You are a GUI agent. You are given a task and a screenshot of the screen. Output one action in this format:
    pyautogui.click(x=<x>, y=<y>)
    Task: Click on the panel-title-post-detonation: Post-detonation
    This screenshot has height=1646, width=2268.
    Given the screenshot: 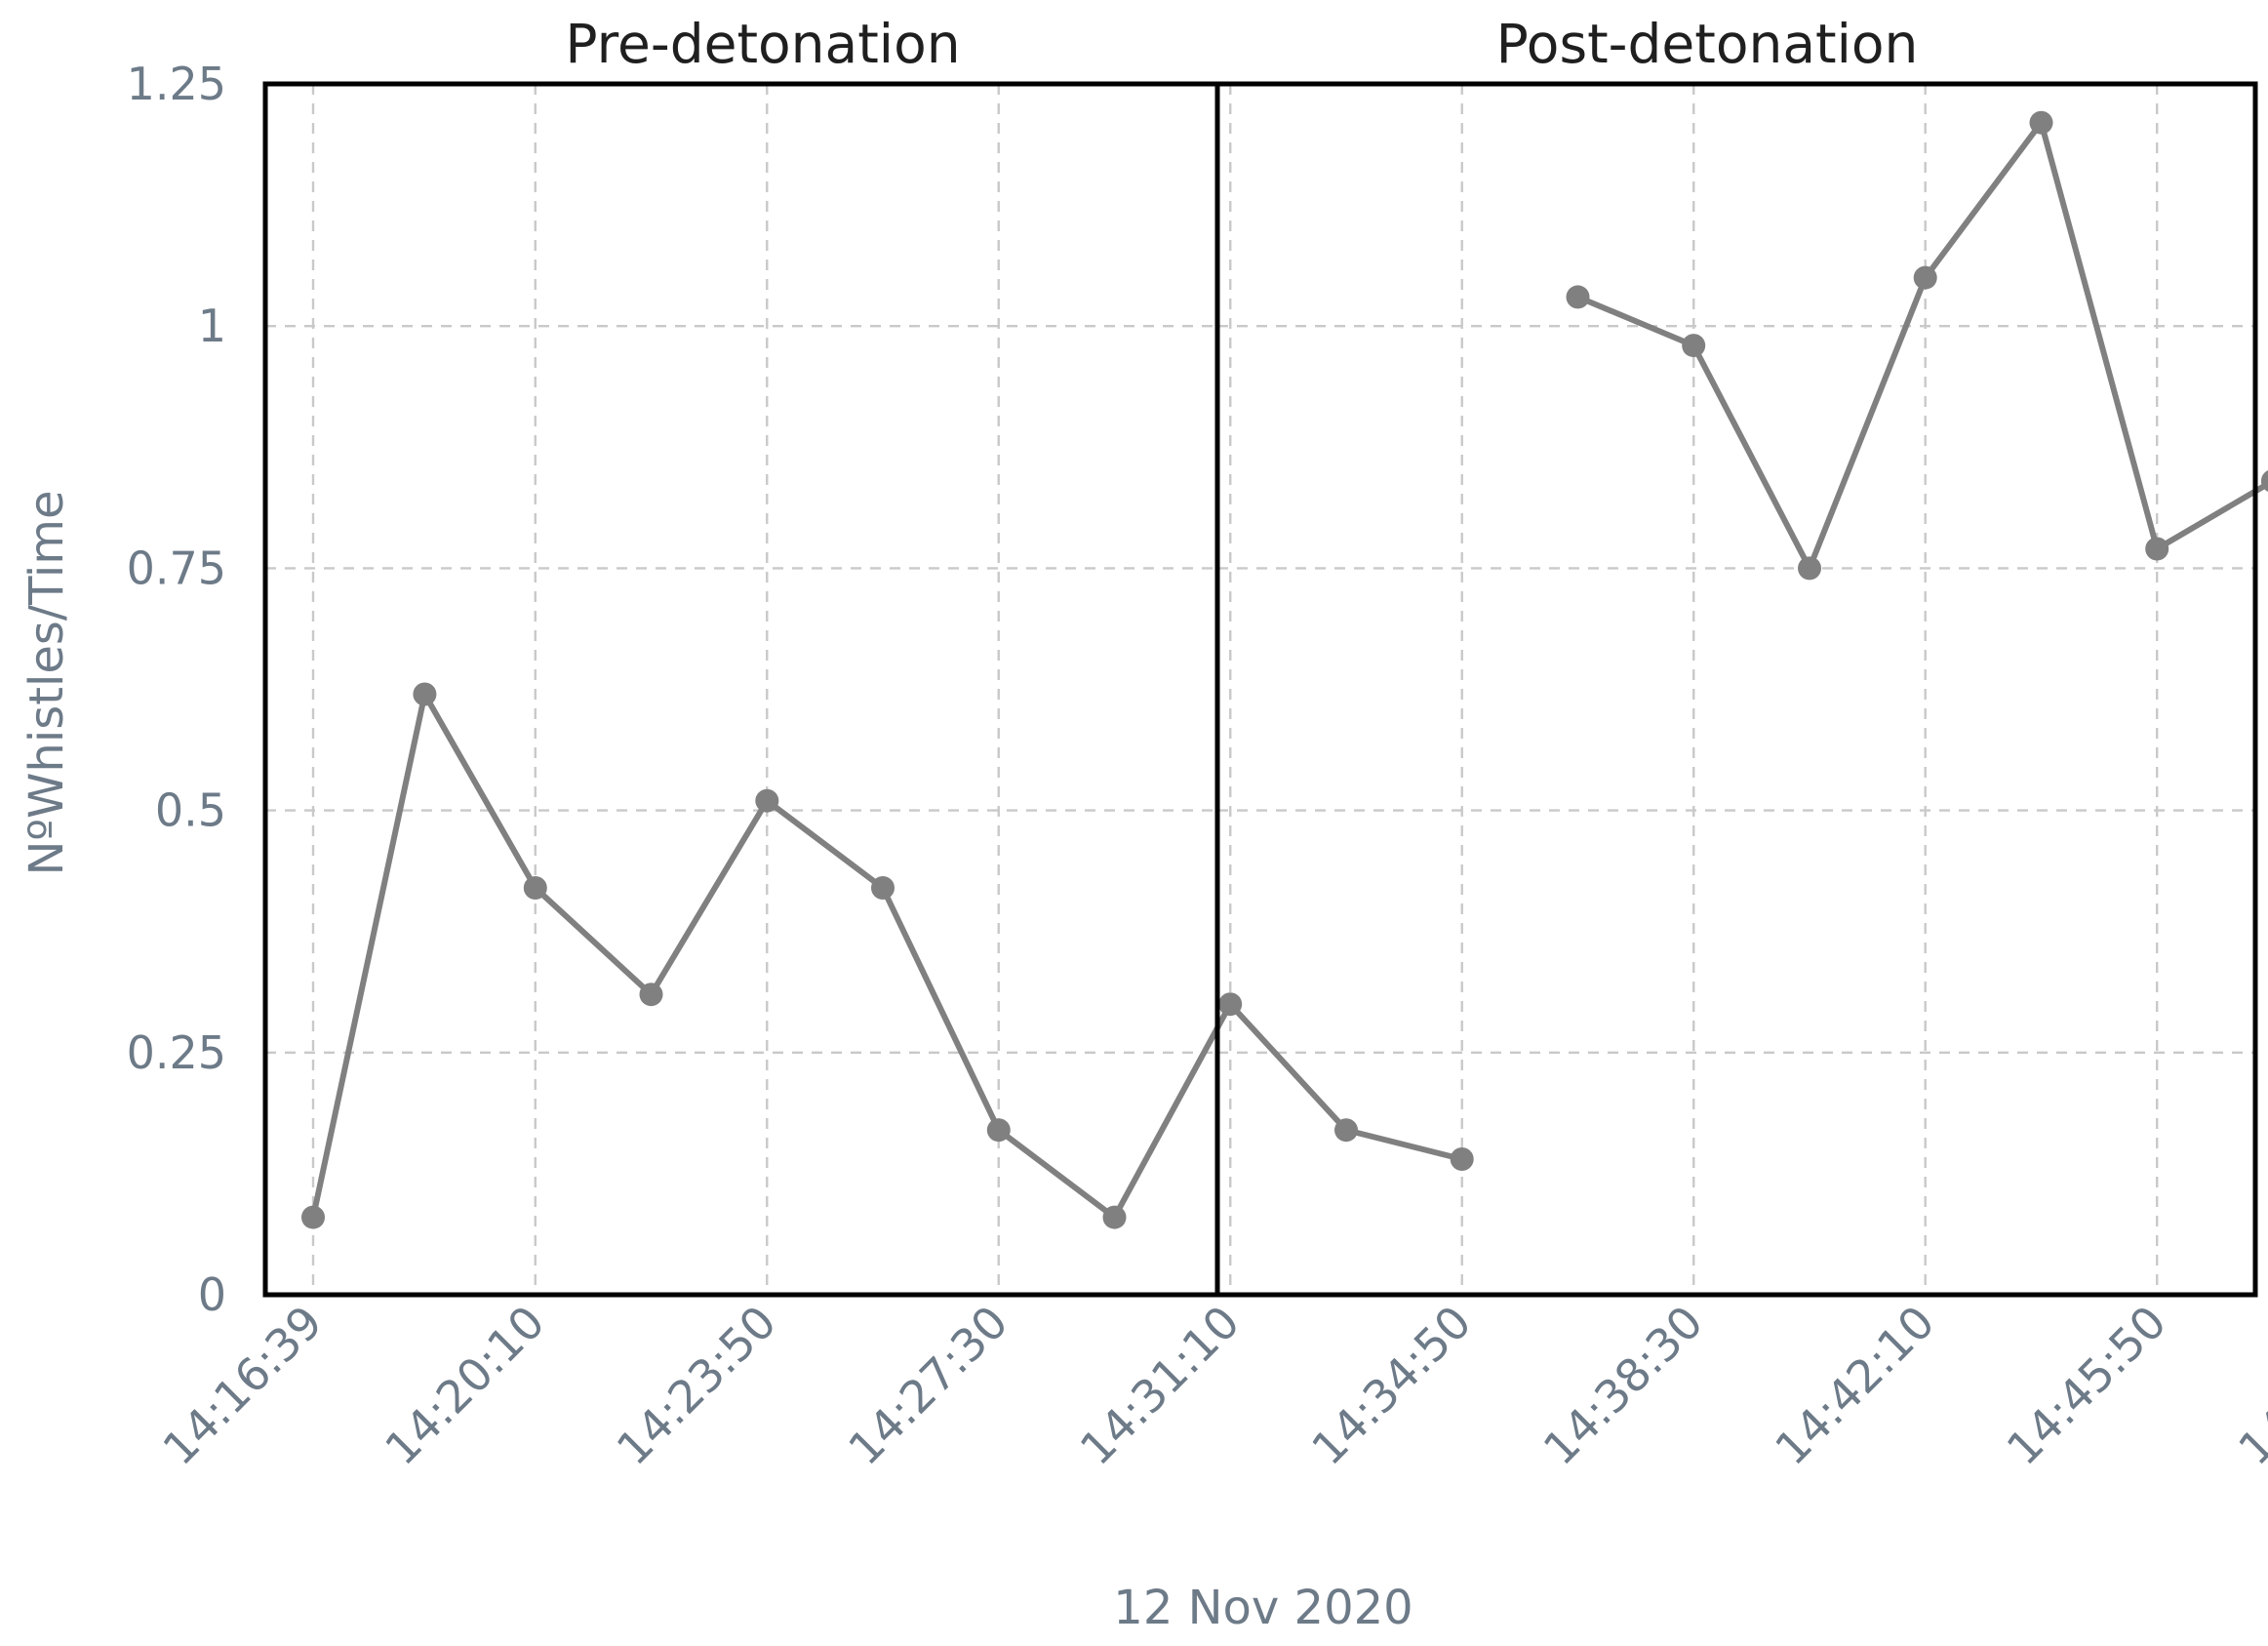 What is the action you would take?
    pyautogui.click(x=1707, y=44)
    